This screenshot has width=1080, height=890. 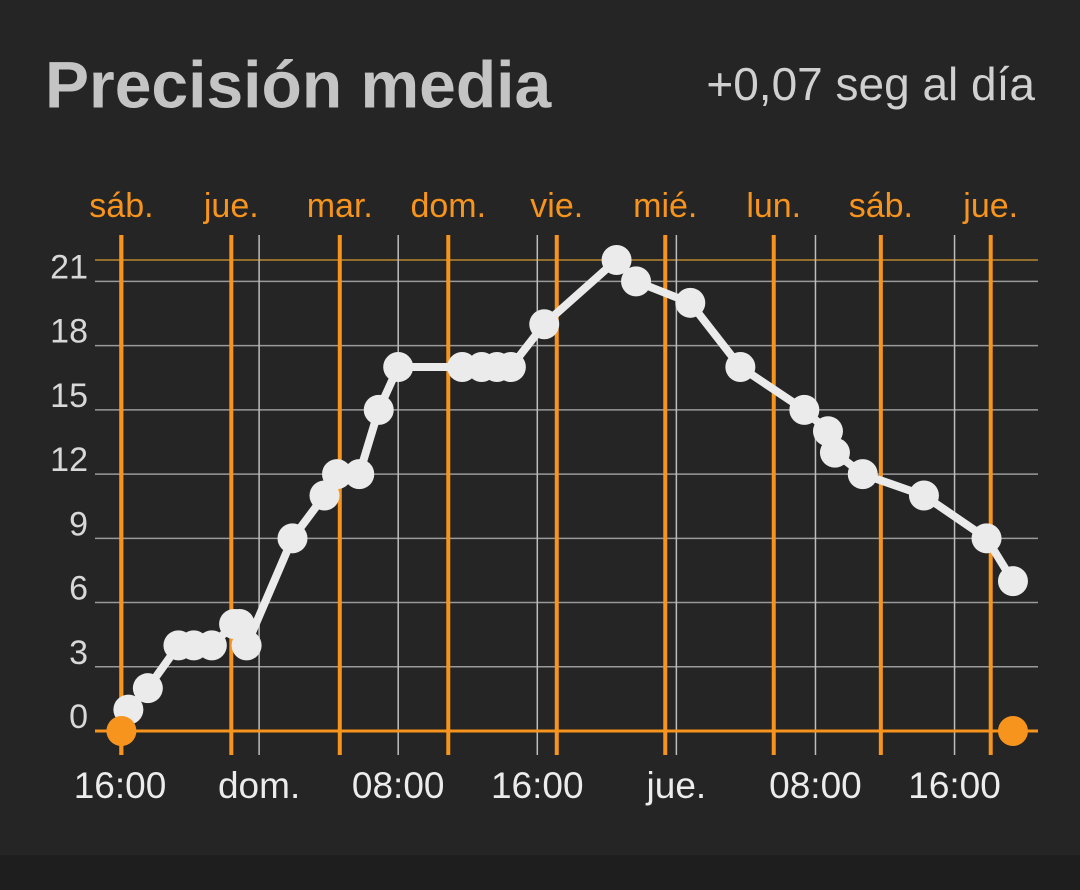 I want to click on x2-tick-label: lun., so click(x=773, y=206).